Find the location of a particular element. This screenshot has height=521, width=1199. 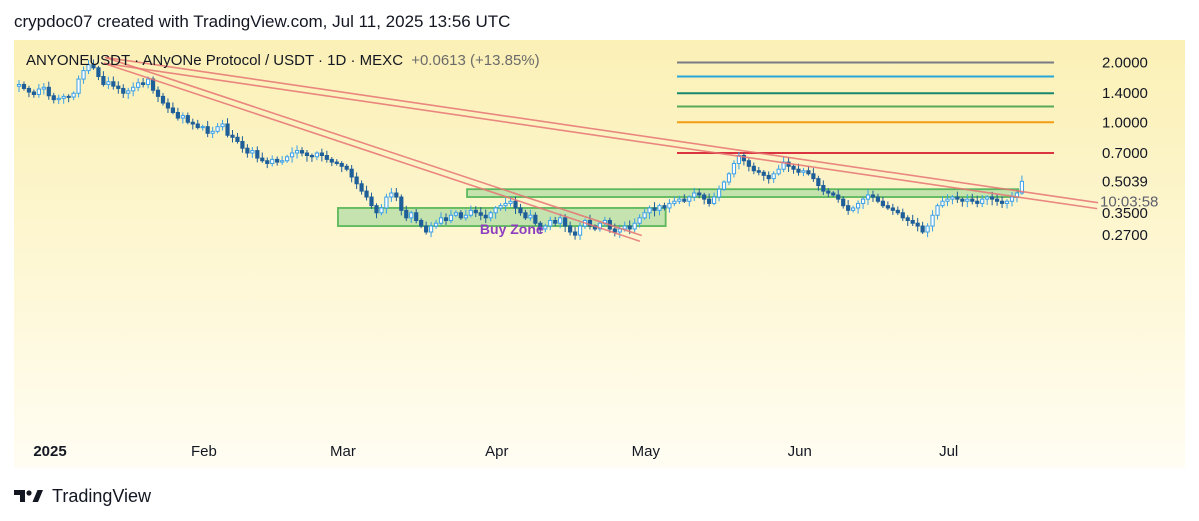

tradingview-logo-icon is located at coordinates (29, 496).